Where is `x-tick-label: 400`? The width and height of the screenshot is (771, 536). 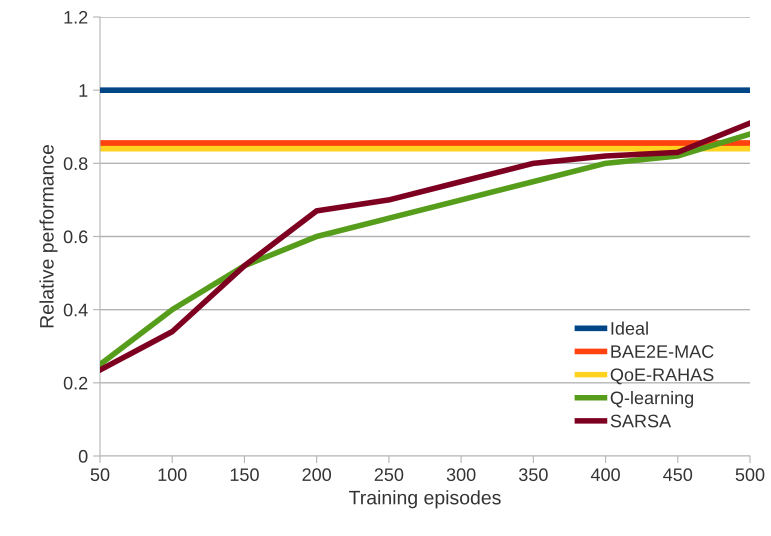
x-tick-label: 400 is located at coordinates (605, 475).